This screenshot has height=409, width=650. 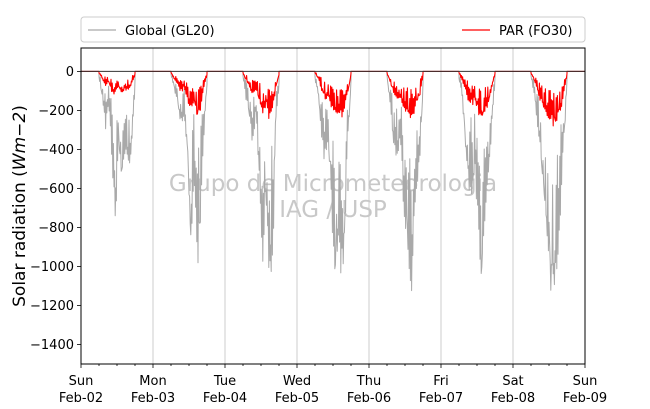 I want to click on y-tick-label: −1400, so click(x=52, y=345).